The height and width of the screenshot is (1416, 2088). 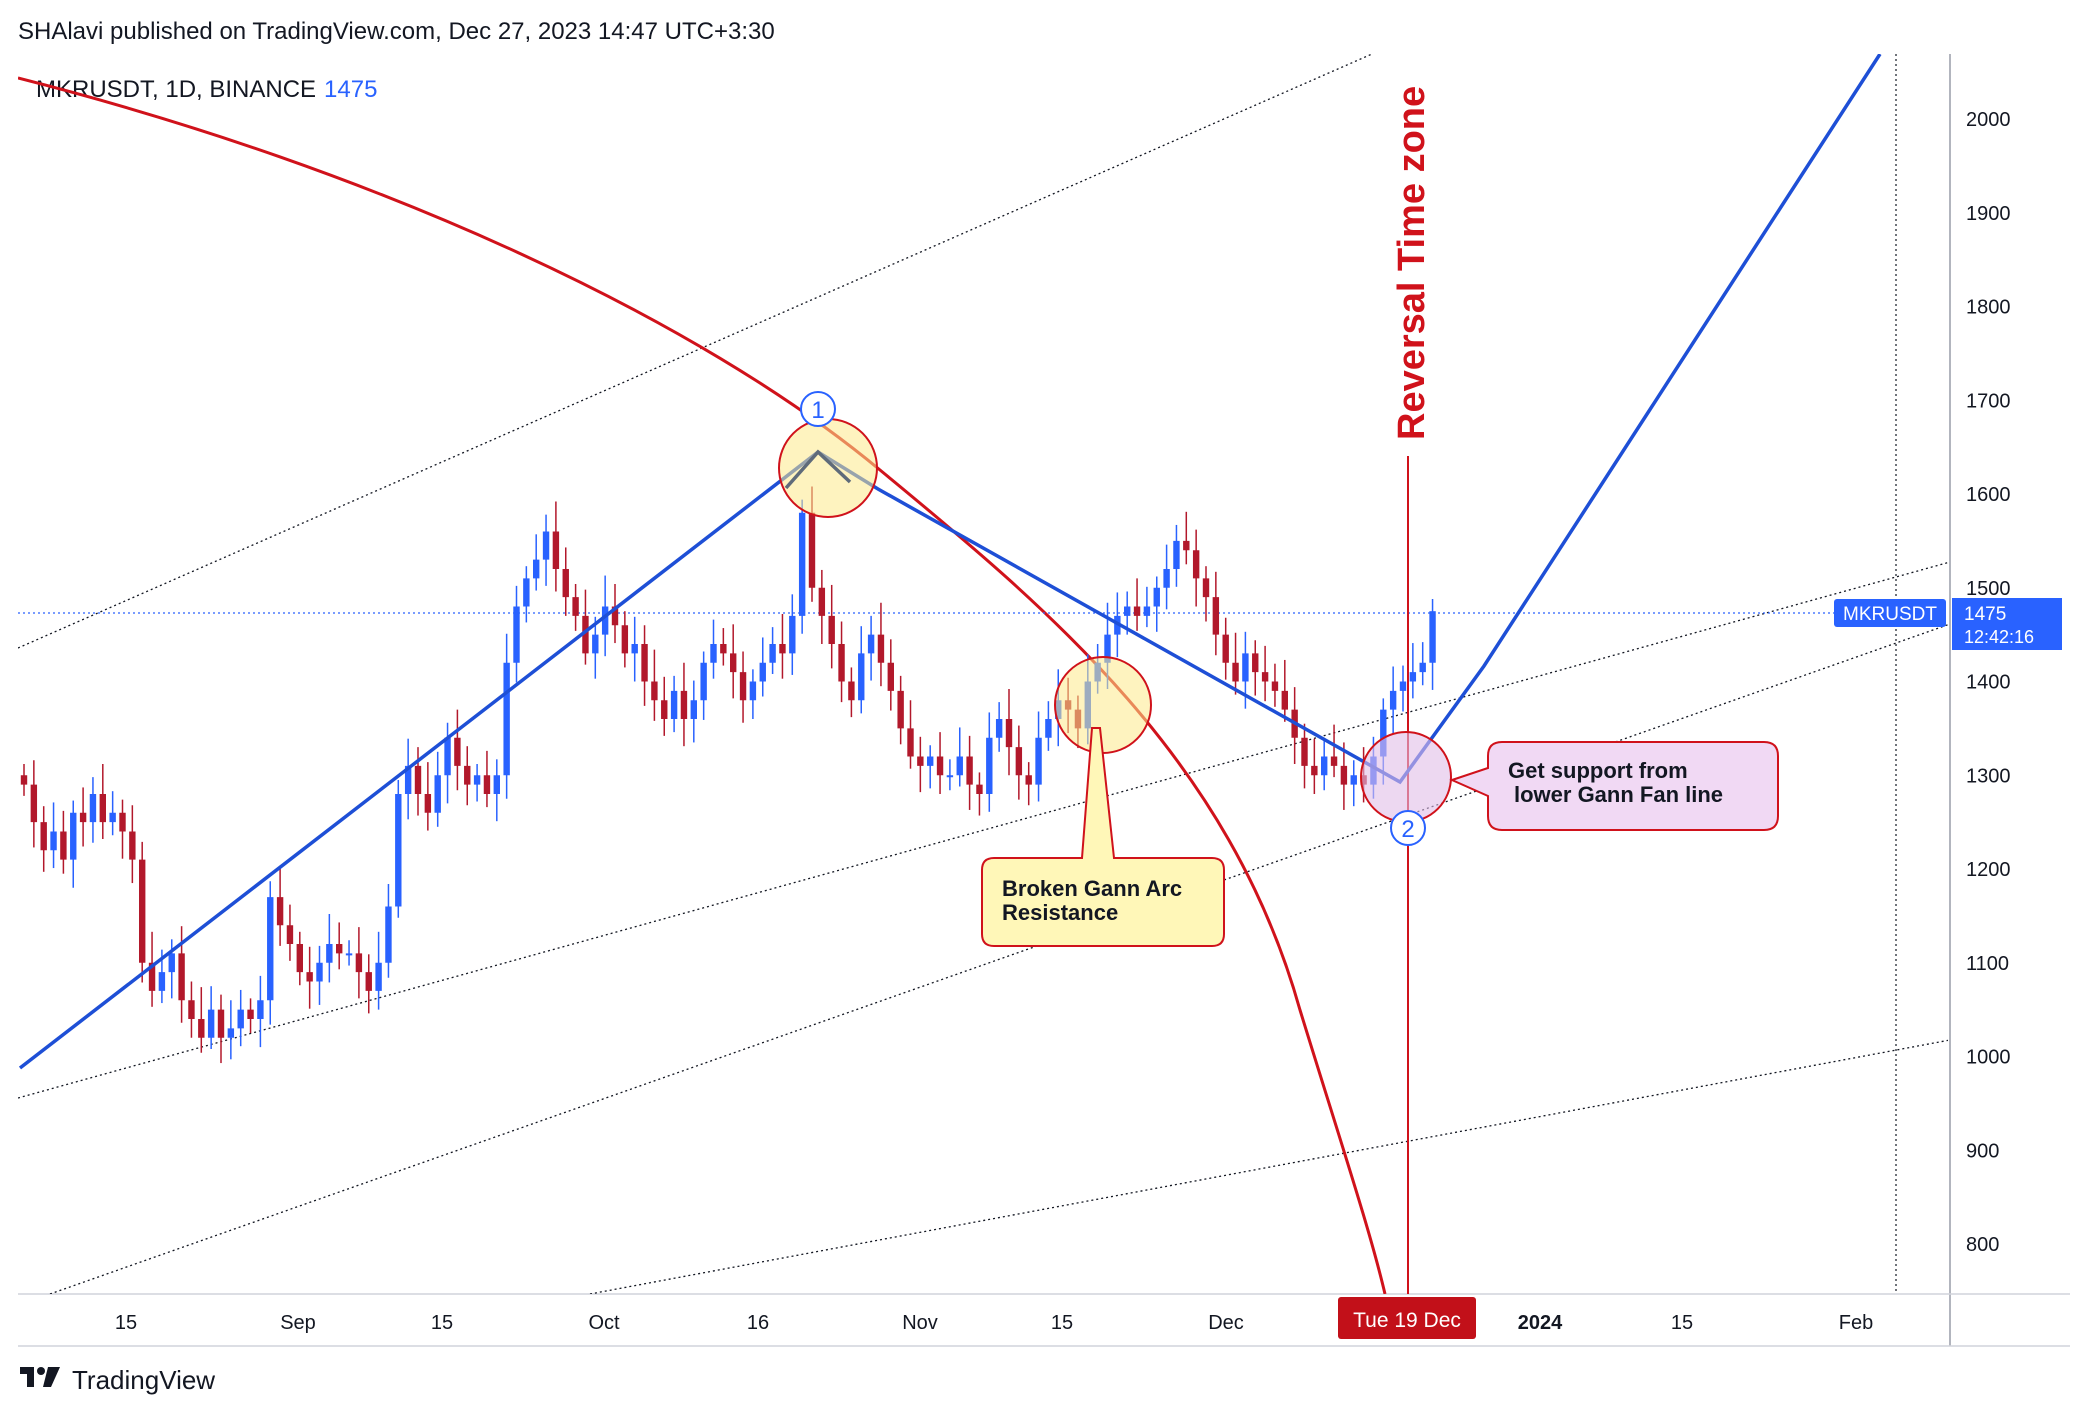 What do you see at coordinates (920, 1323) in the screenshot?
I see `time-tick-label: Nov` at bounding box center [920, 1323].